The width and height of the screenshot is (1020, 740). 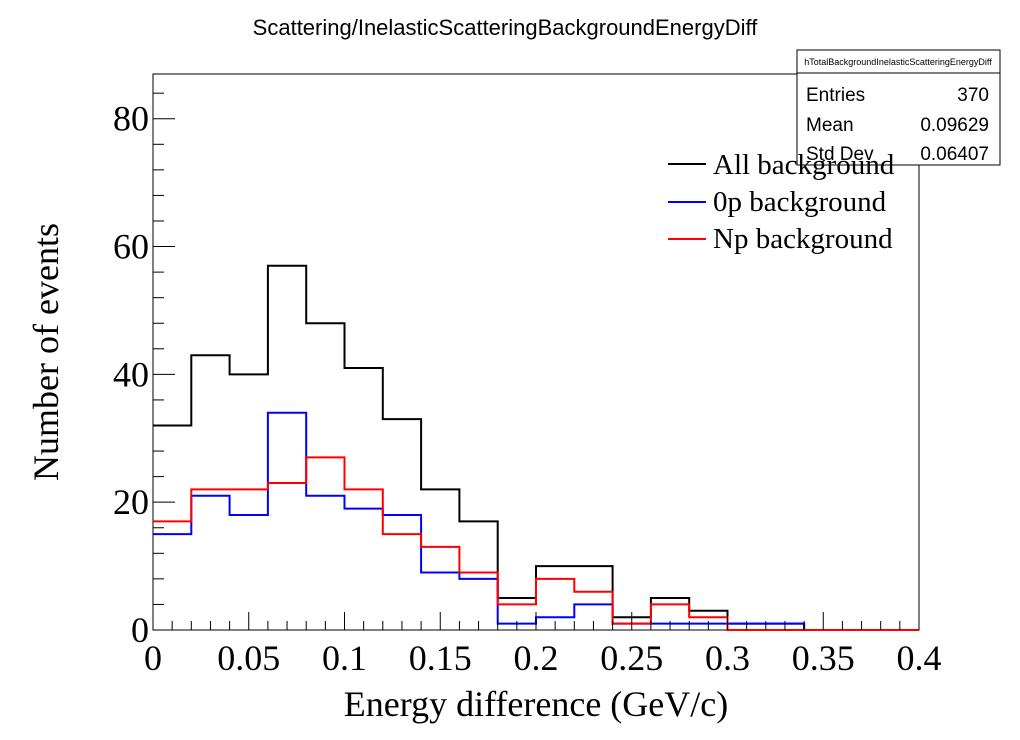 I want to click on y-tick-label: 80, so click(x=131, y=119).